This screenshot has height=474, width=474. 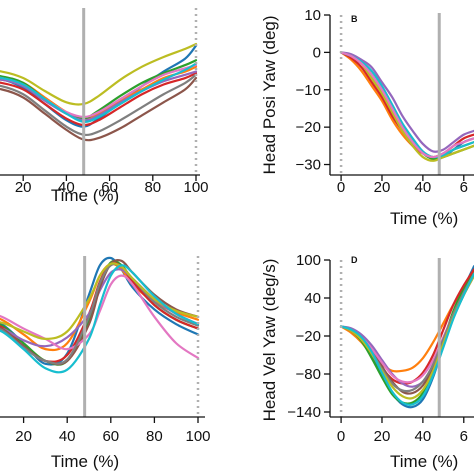 What do you see at coordinates (464, 436) in the screenshot?
I see `panel-d-x-tick-label: 6` at bounding box center [464, 436].